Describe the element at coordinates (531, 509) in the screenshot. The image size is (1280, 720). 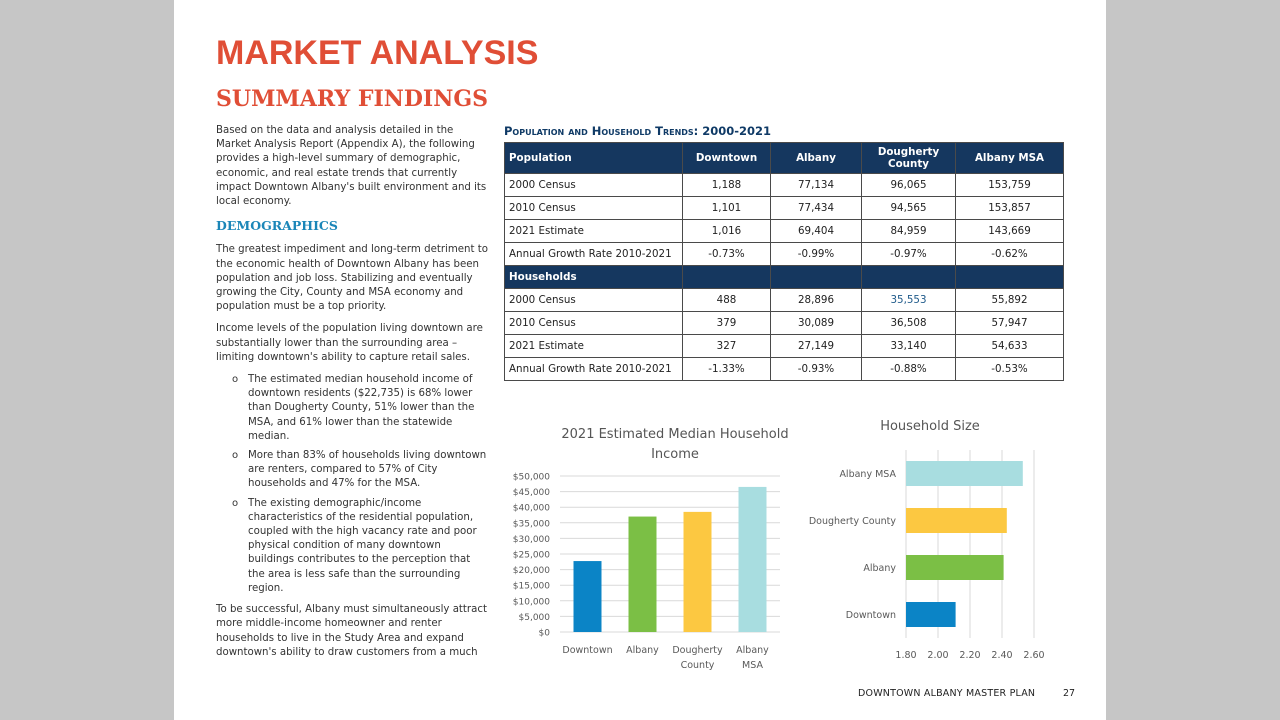
I see `y-tick-label: $40,000` at that location.